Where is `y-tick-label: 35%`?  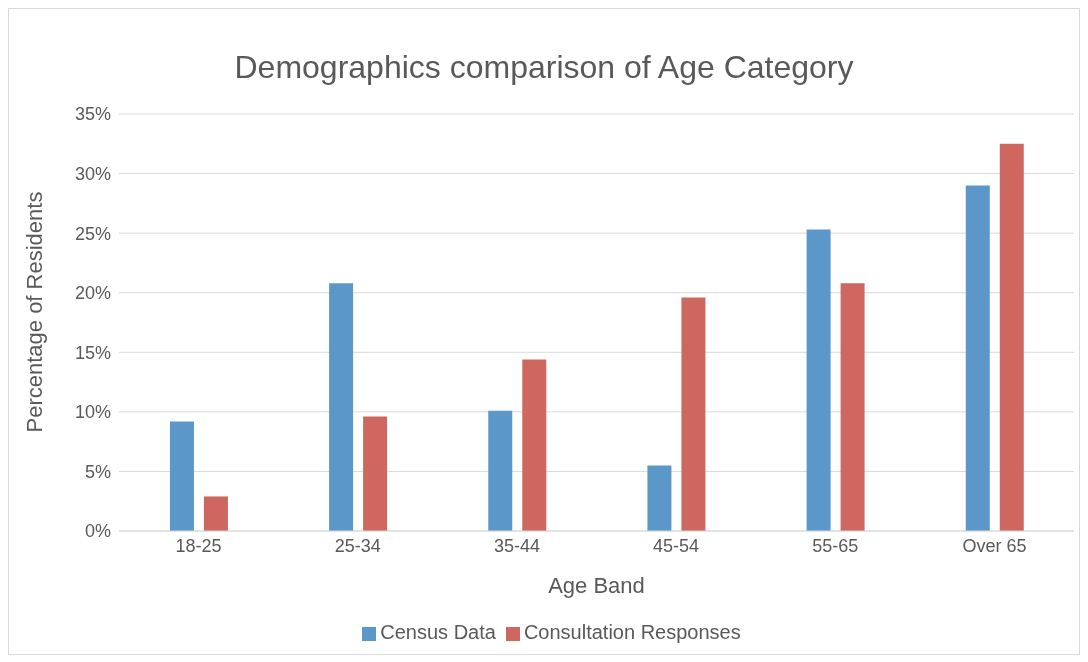
y-tick-label: 35% is located at coordinates (92, 114).